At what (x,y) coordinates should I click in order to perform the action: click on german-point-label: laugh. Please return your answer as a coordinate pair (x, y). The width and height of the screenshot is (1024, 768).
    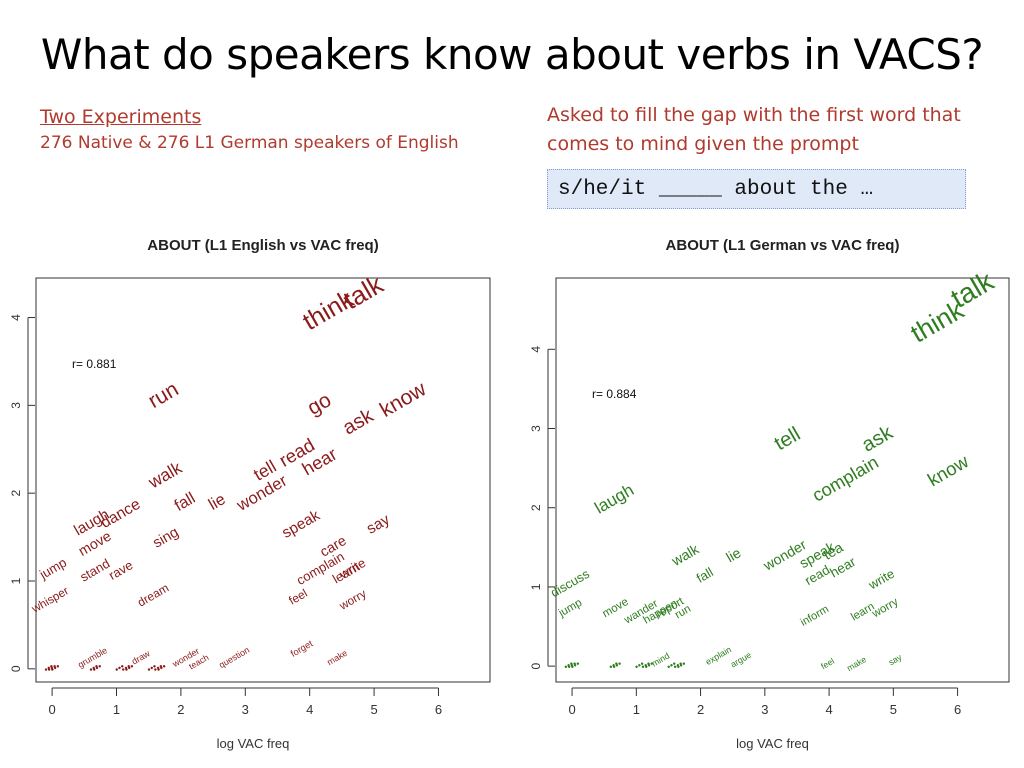
    Looking at the image, I should click on (614, 498).